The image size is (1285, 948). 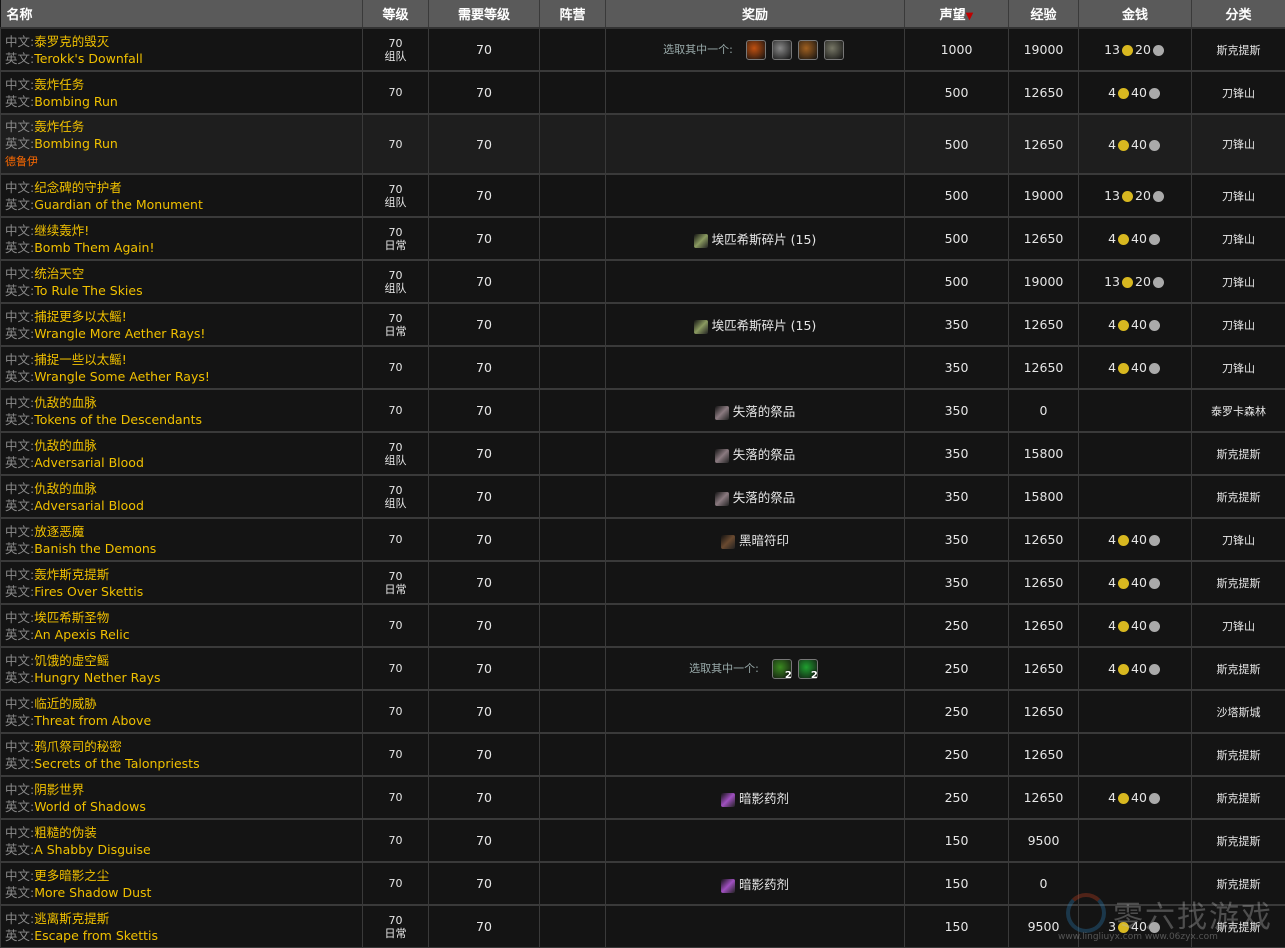 What do you see at coordinates (97, 677) in the screenshot?
I see `quest-en-link: Hungry Nether Rays` at bounding box center [97, 677].